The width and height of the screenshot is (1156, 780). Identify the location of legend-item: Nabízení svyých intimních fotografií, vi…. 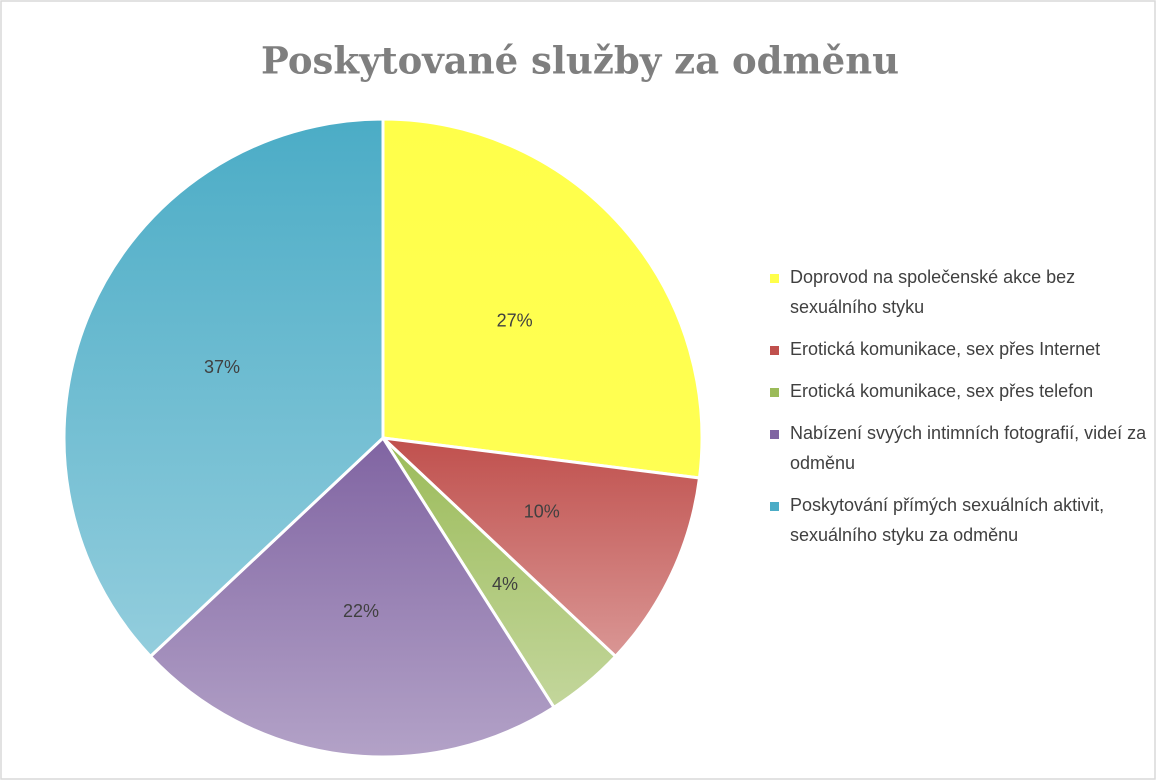
(960, 448).